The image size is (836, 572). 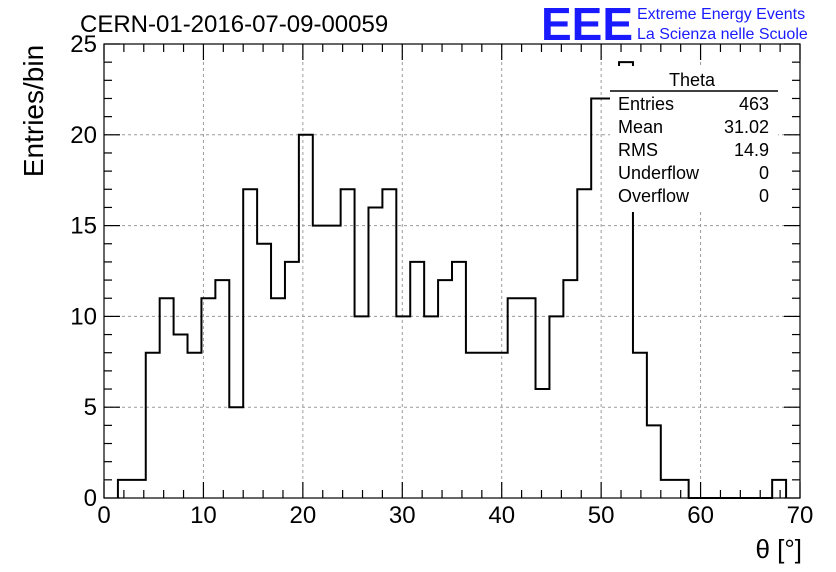 What do you see at coordinates (700, 515) in the screenshot?
I see `x-tick-label: 60` at bounding box center [700, 515].